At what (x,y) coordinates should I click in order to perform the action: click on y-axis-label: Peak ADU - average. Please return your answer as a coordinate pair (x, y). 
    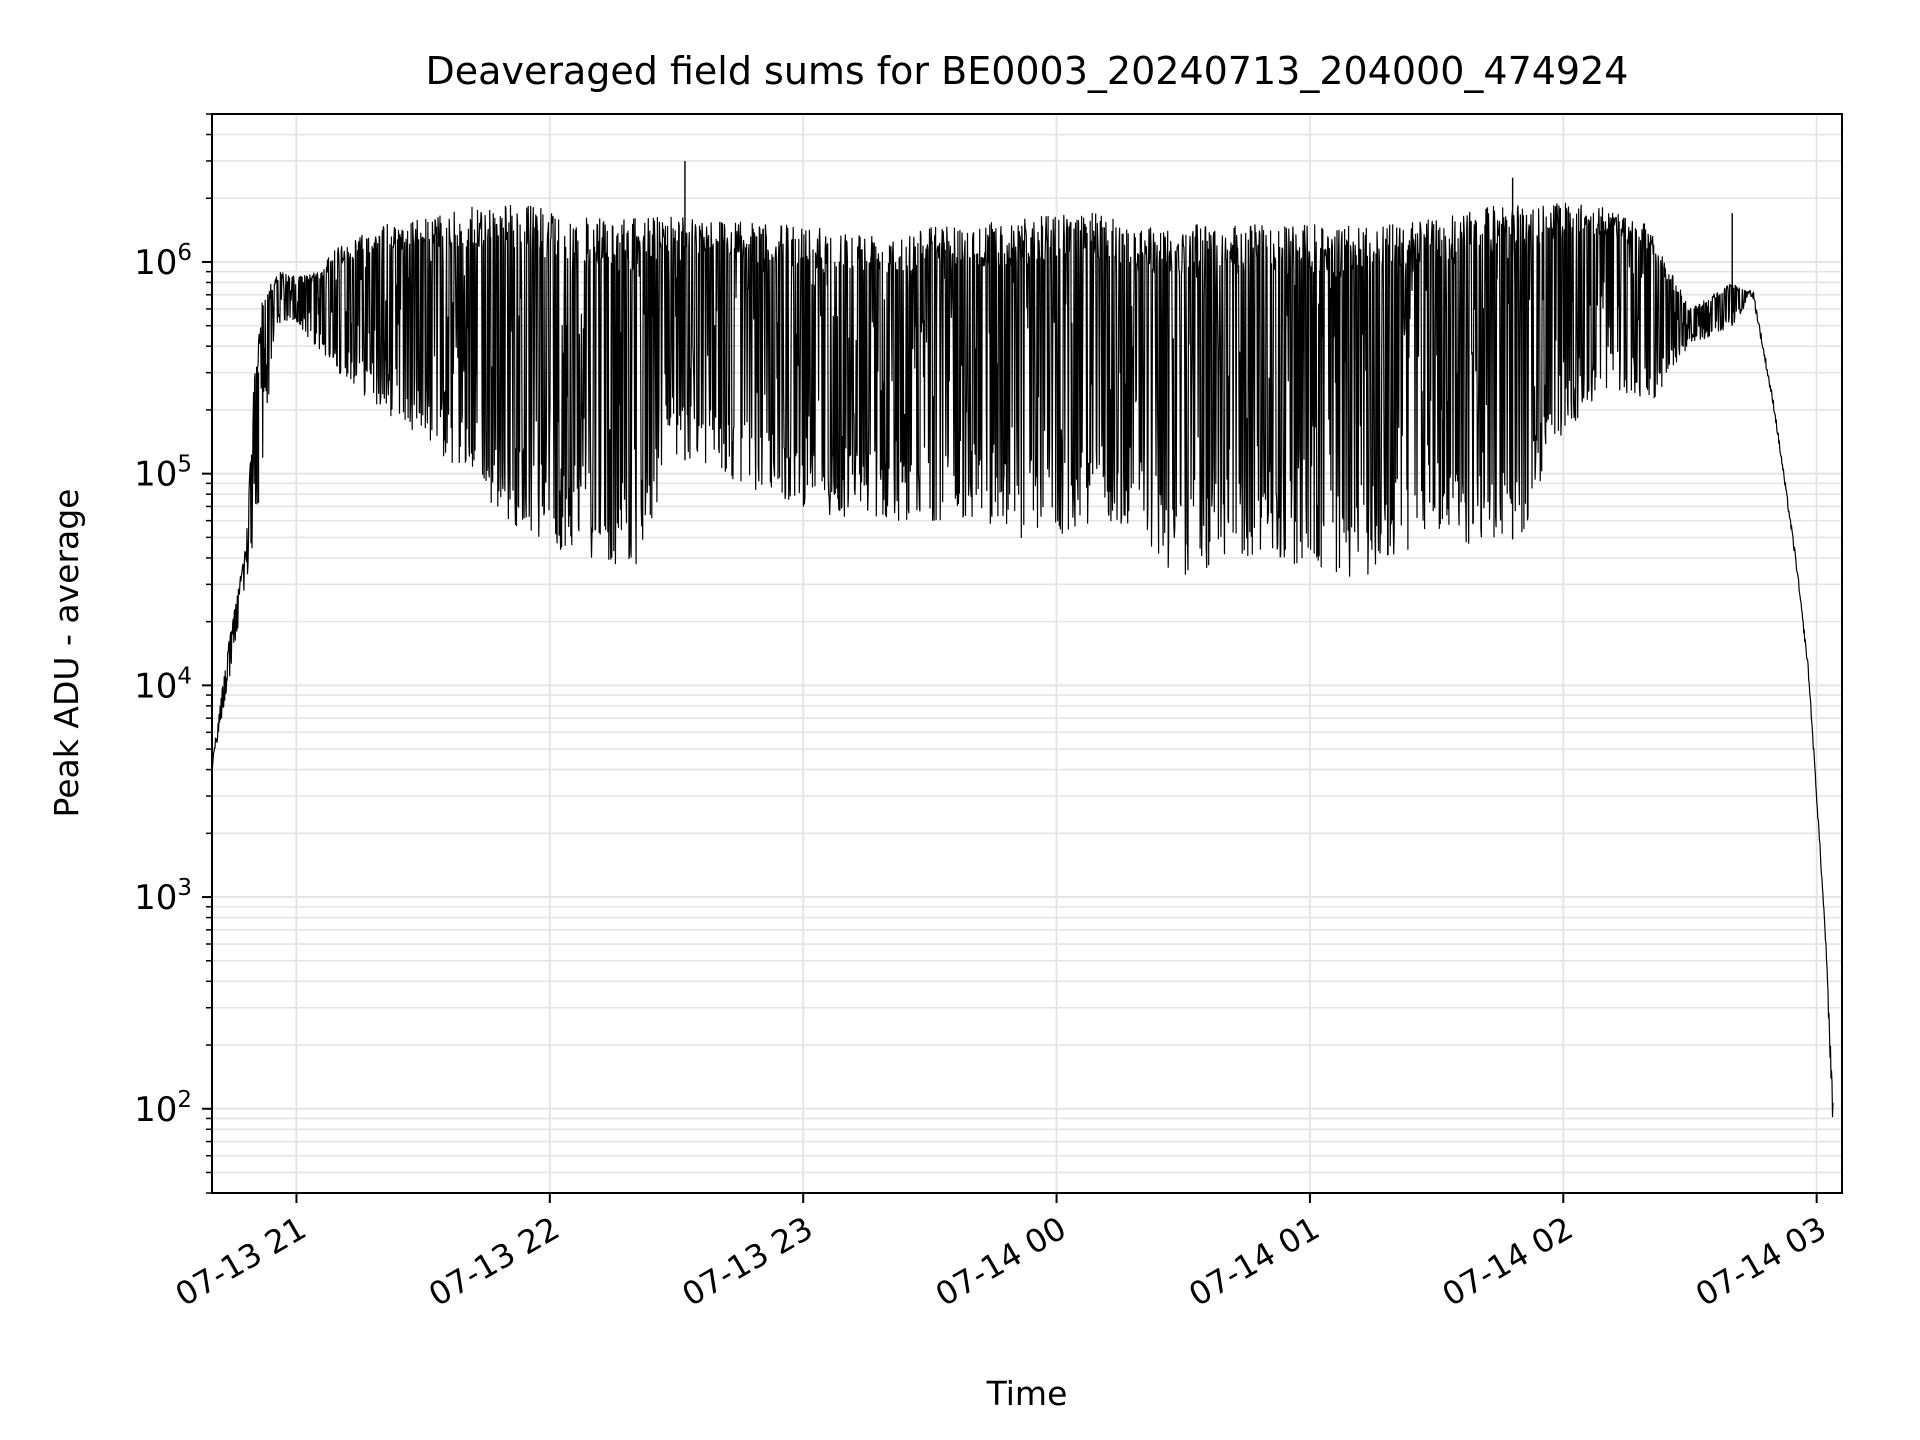
    Looking at the image, I should click on (66, 653).